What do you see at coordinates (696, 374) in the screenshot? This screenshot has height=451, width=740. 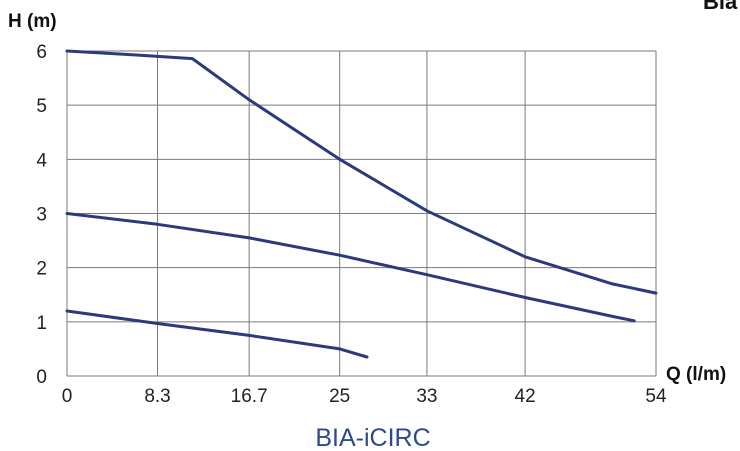 I see `x-axis-title: Q (l/m)` at bounding box center [696, 374].